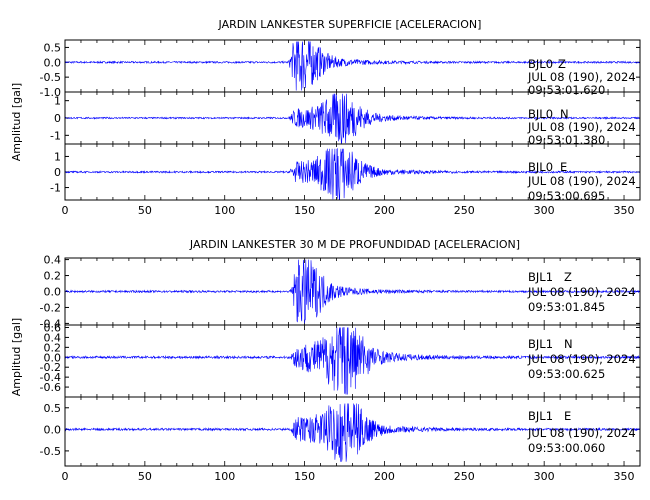 This screenshot has width=650, height=500. What do you see at coordinates (16, 122) in the screenshot?
I see `figure-1-ylabel: Amplitud [gal]` at bounding box center [16, 122].